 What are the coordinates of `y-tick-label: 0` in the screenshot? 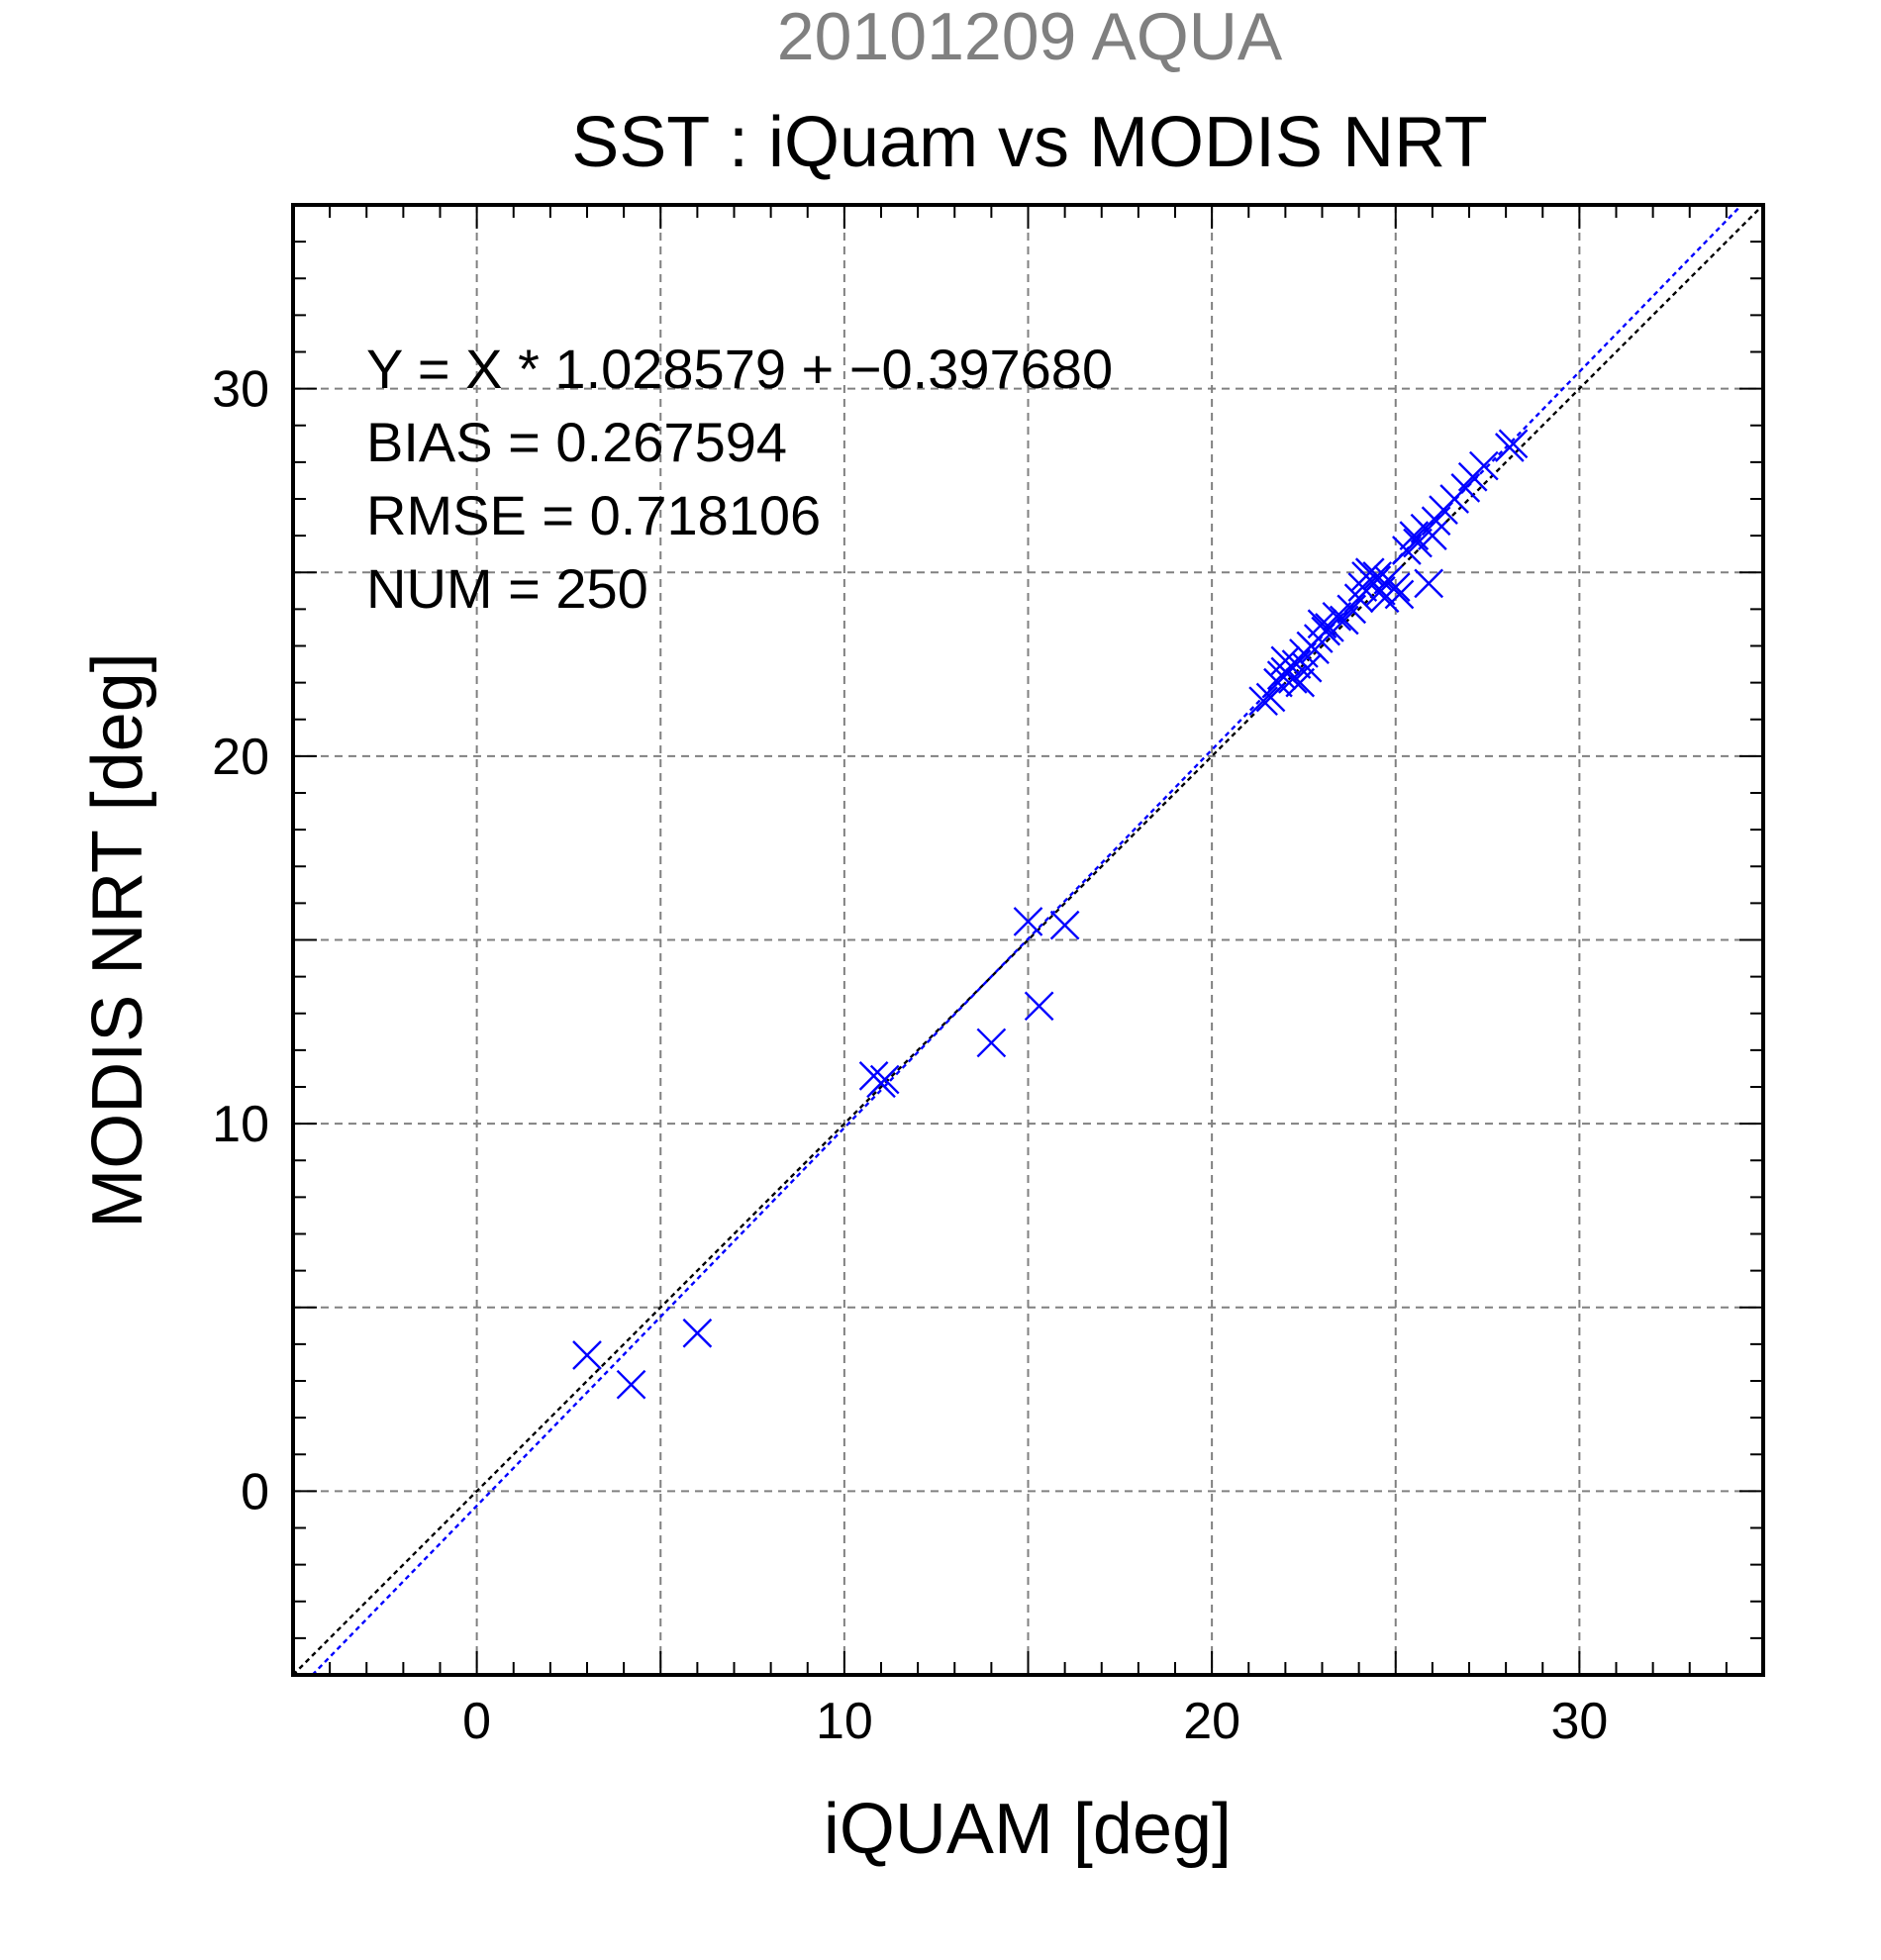 It's located at (255, 1491).